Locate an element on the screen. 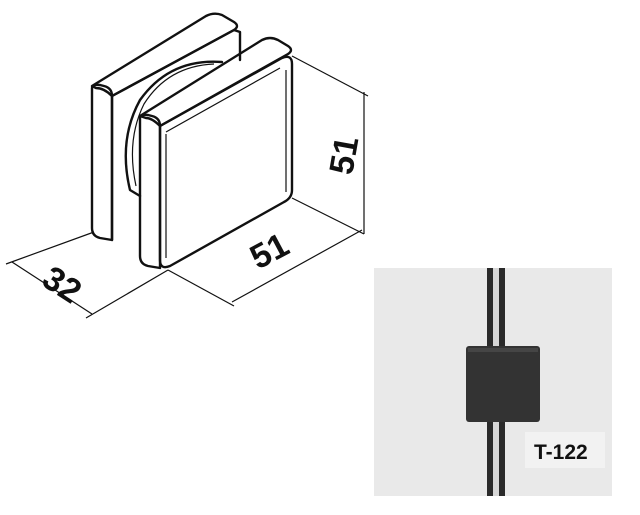  back-plate-front is located at coordinates (176, 135).